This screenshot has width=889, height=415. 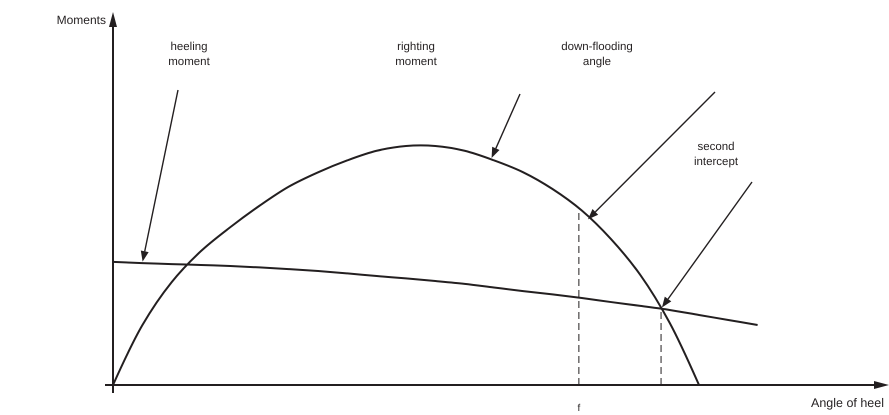 I want to click on text: f, so click(x=578, y=408).